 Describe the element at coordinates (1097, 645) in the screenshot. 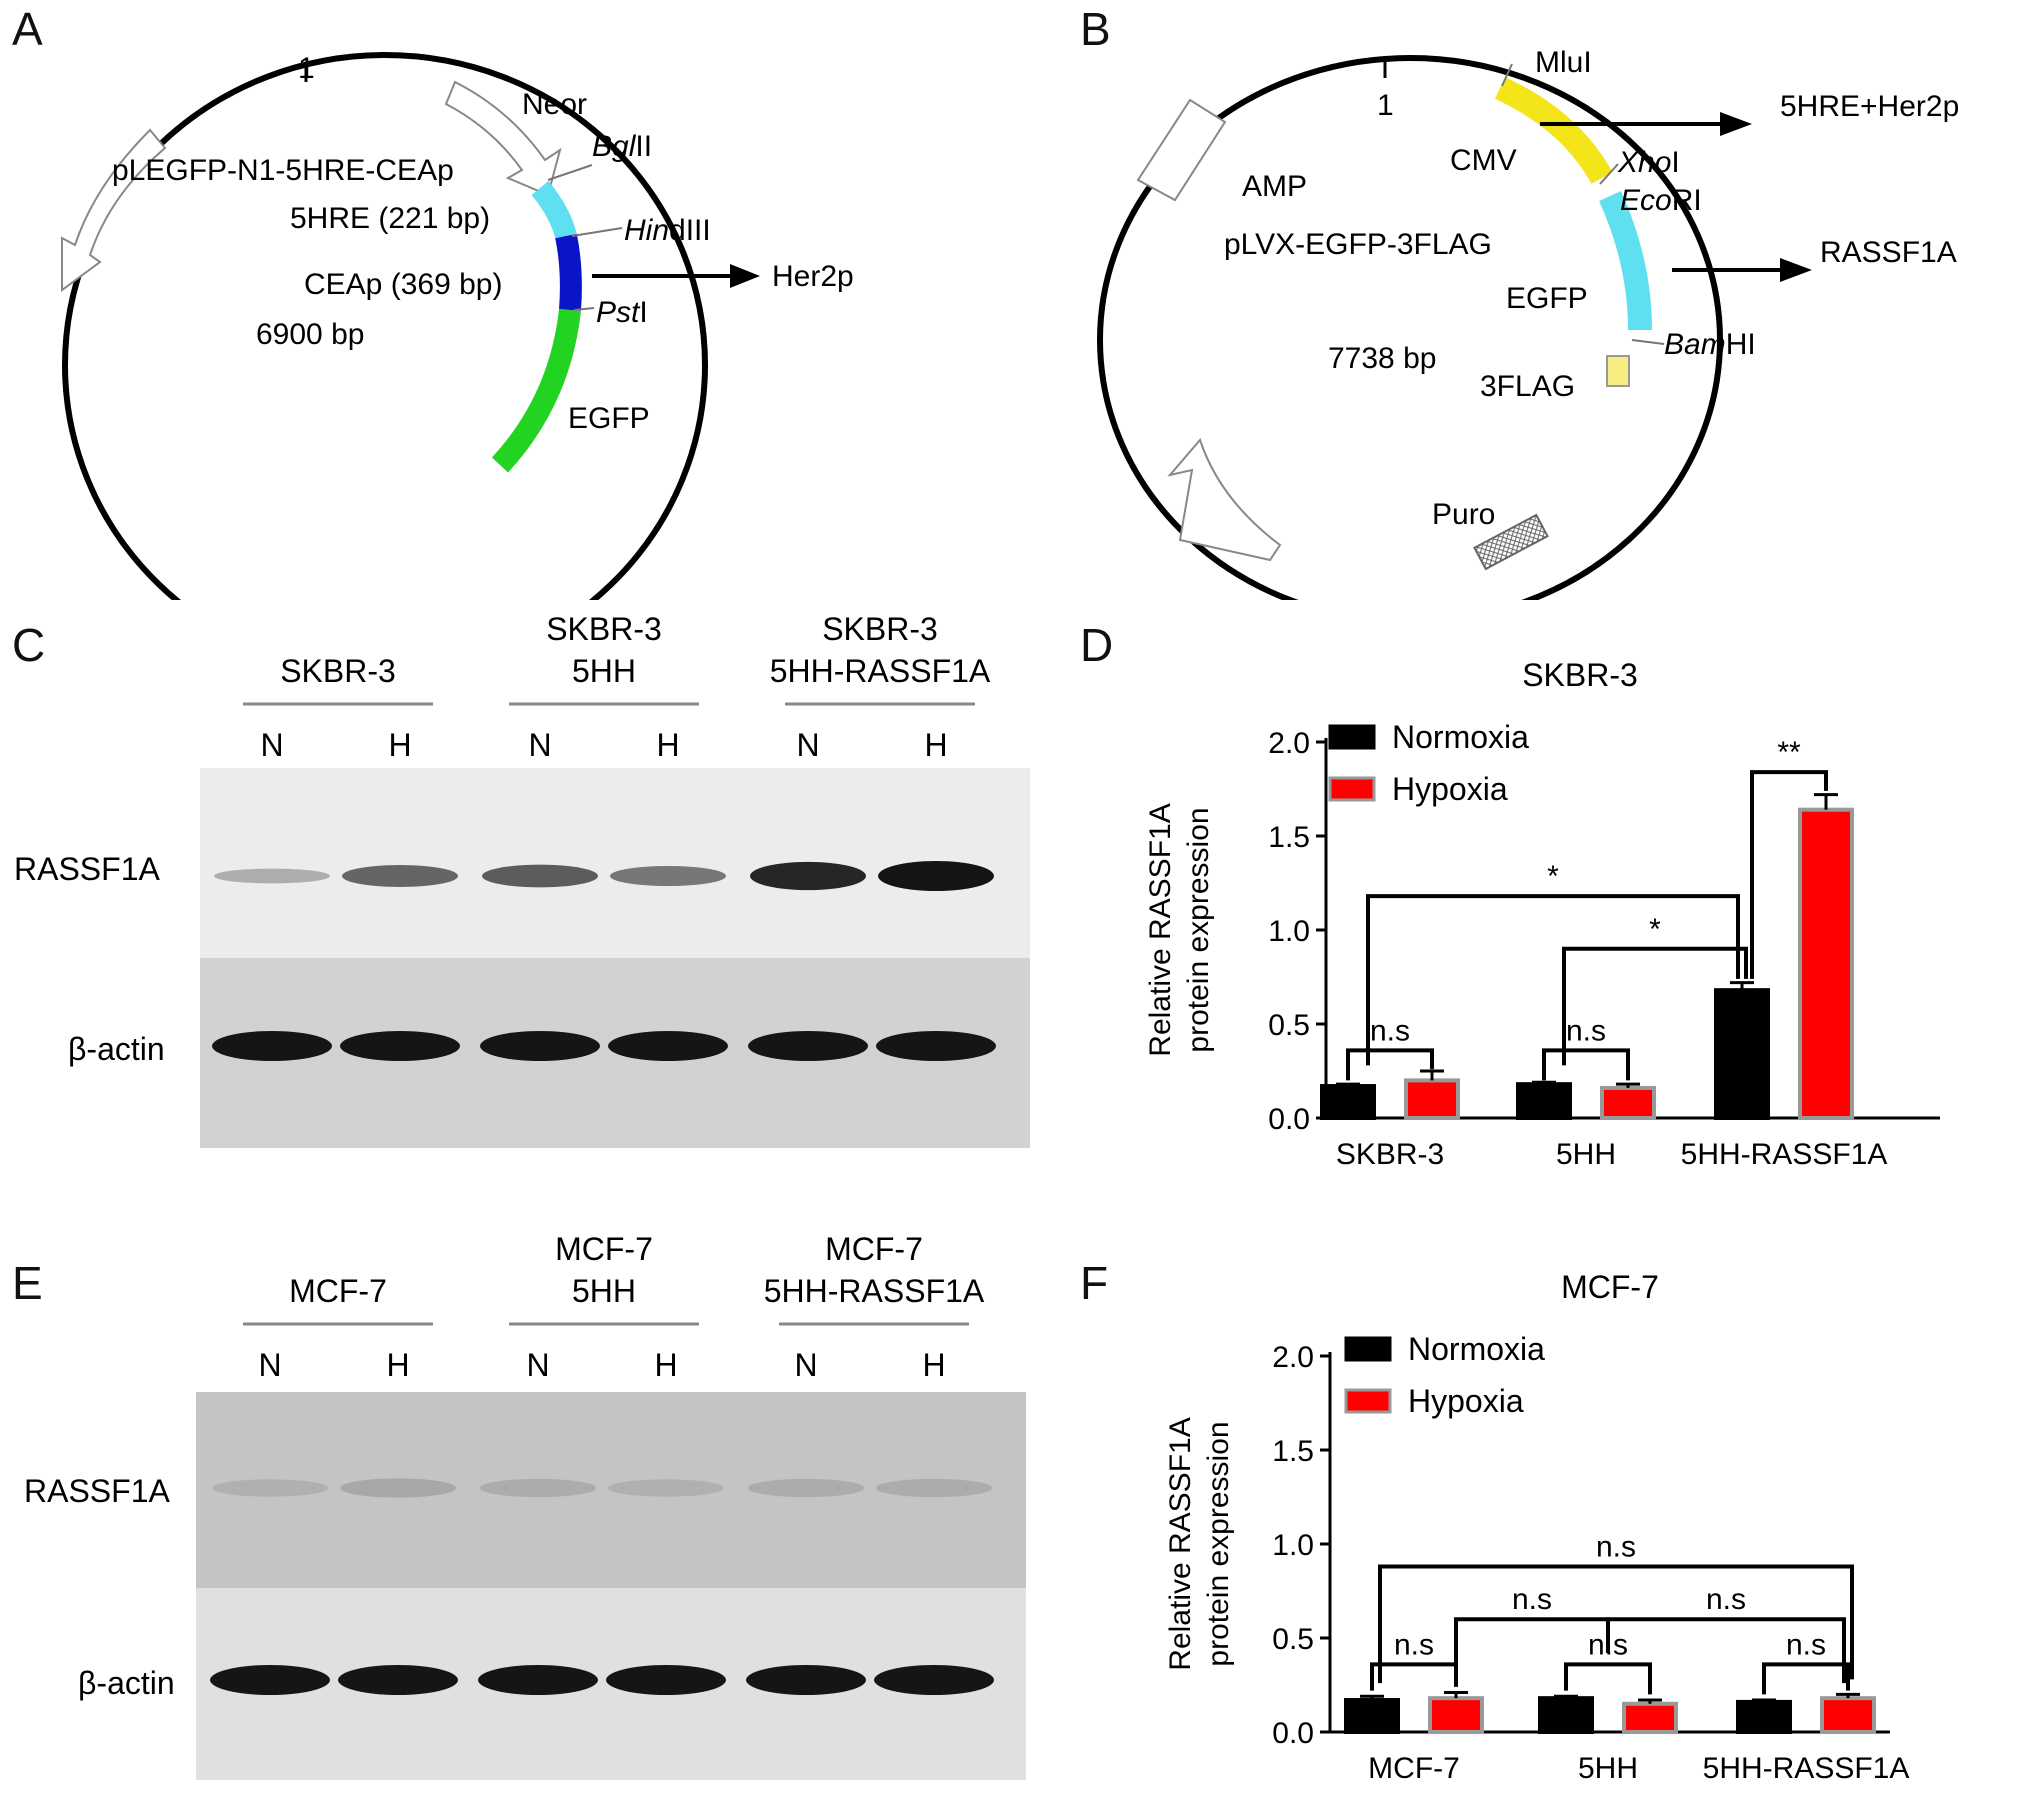

I see `panel-label-d: D` at that location.